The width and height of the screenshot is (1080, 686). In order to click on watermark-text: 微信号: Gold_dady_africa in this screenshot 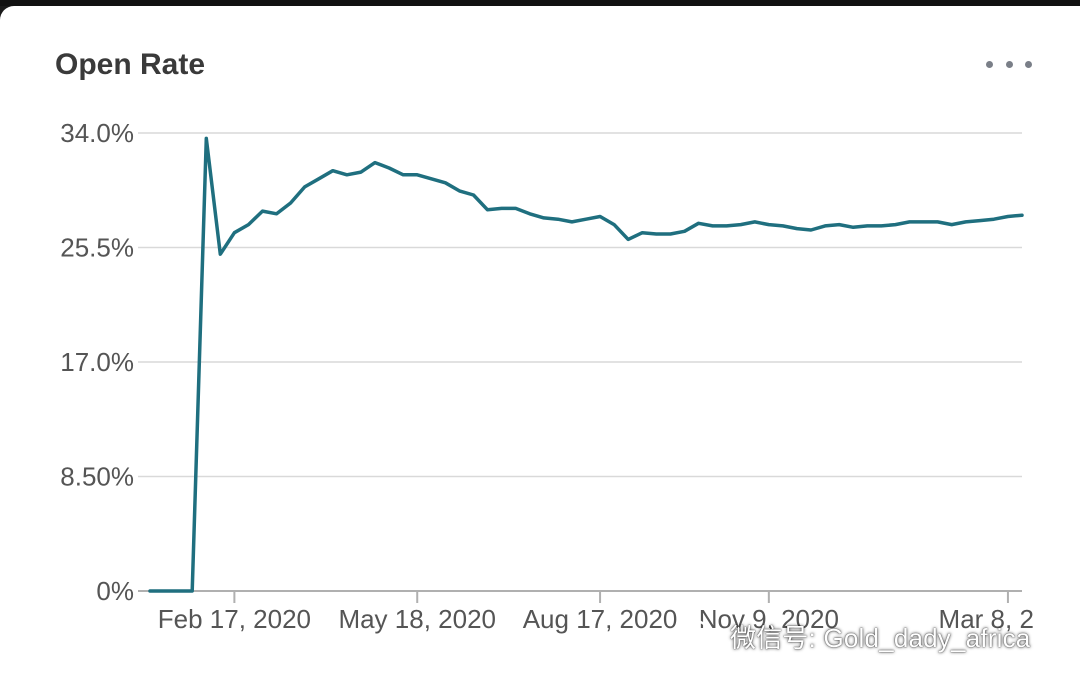, I will do `click(880, 637)`.